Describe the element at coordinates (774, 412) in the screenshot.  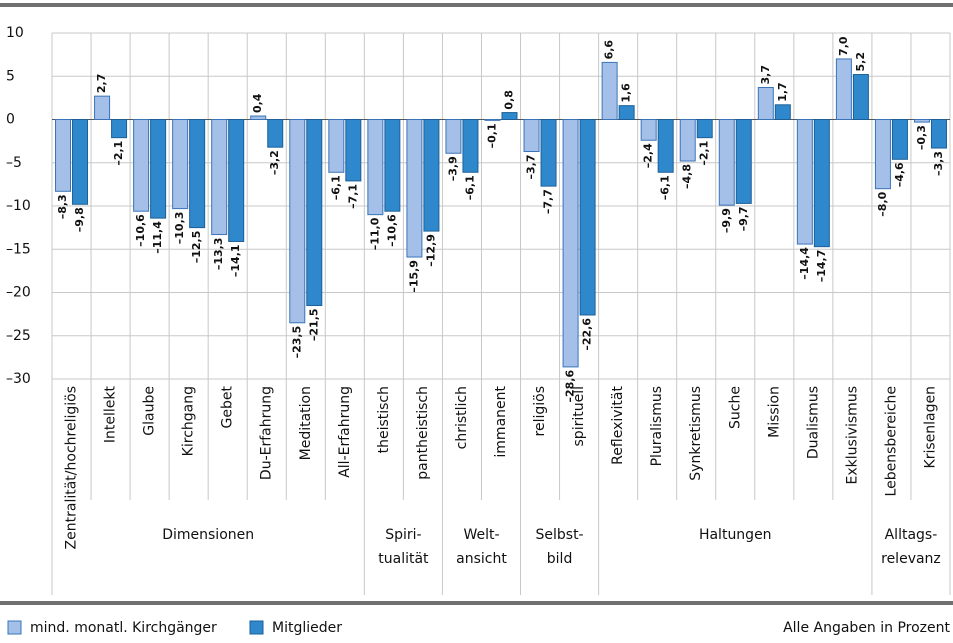
I see `x-tick-label: Mission` at that location.